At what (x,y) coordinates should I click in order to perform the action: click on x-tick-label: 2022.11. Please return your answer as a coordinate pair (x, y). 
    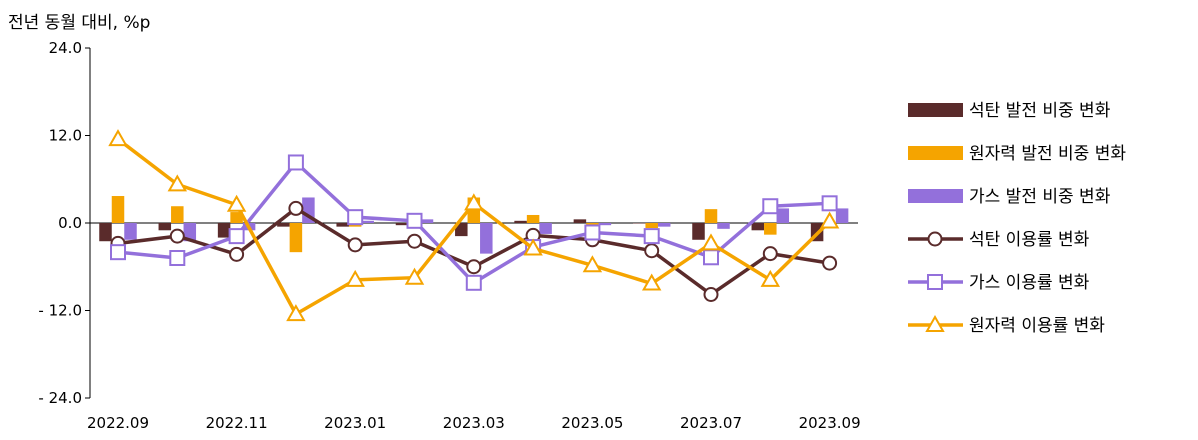
    Looking at the image, I should click on (237, 423).